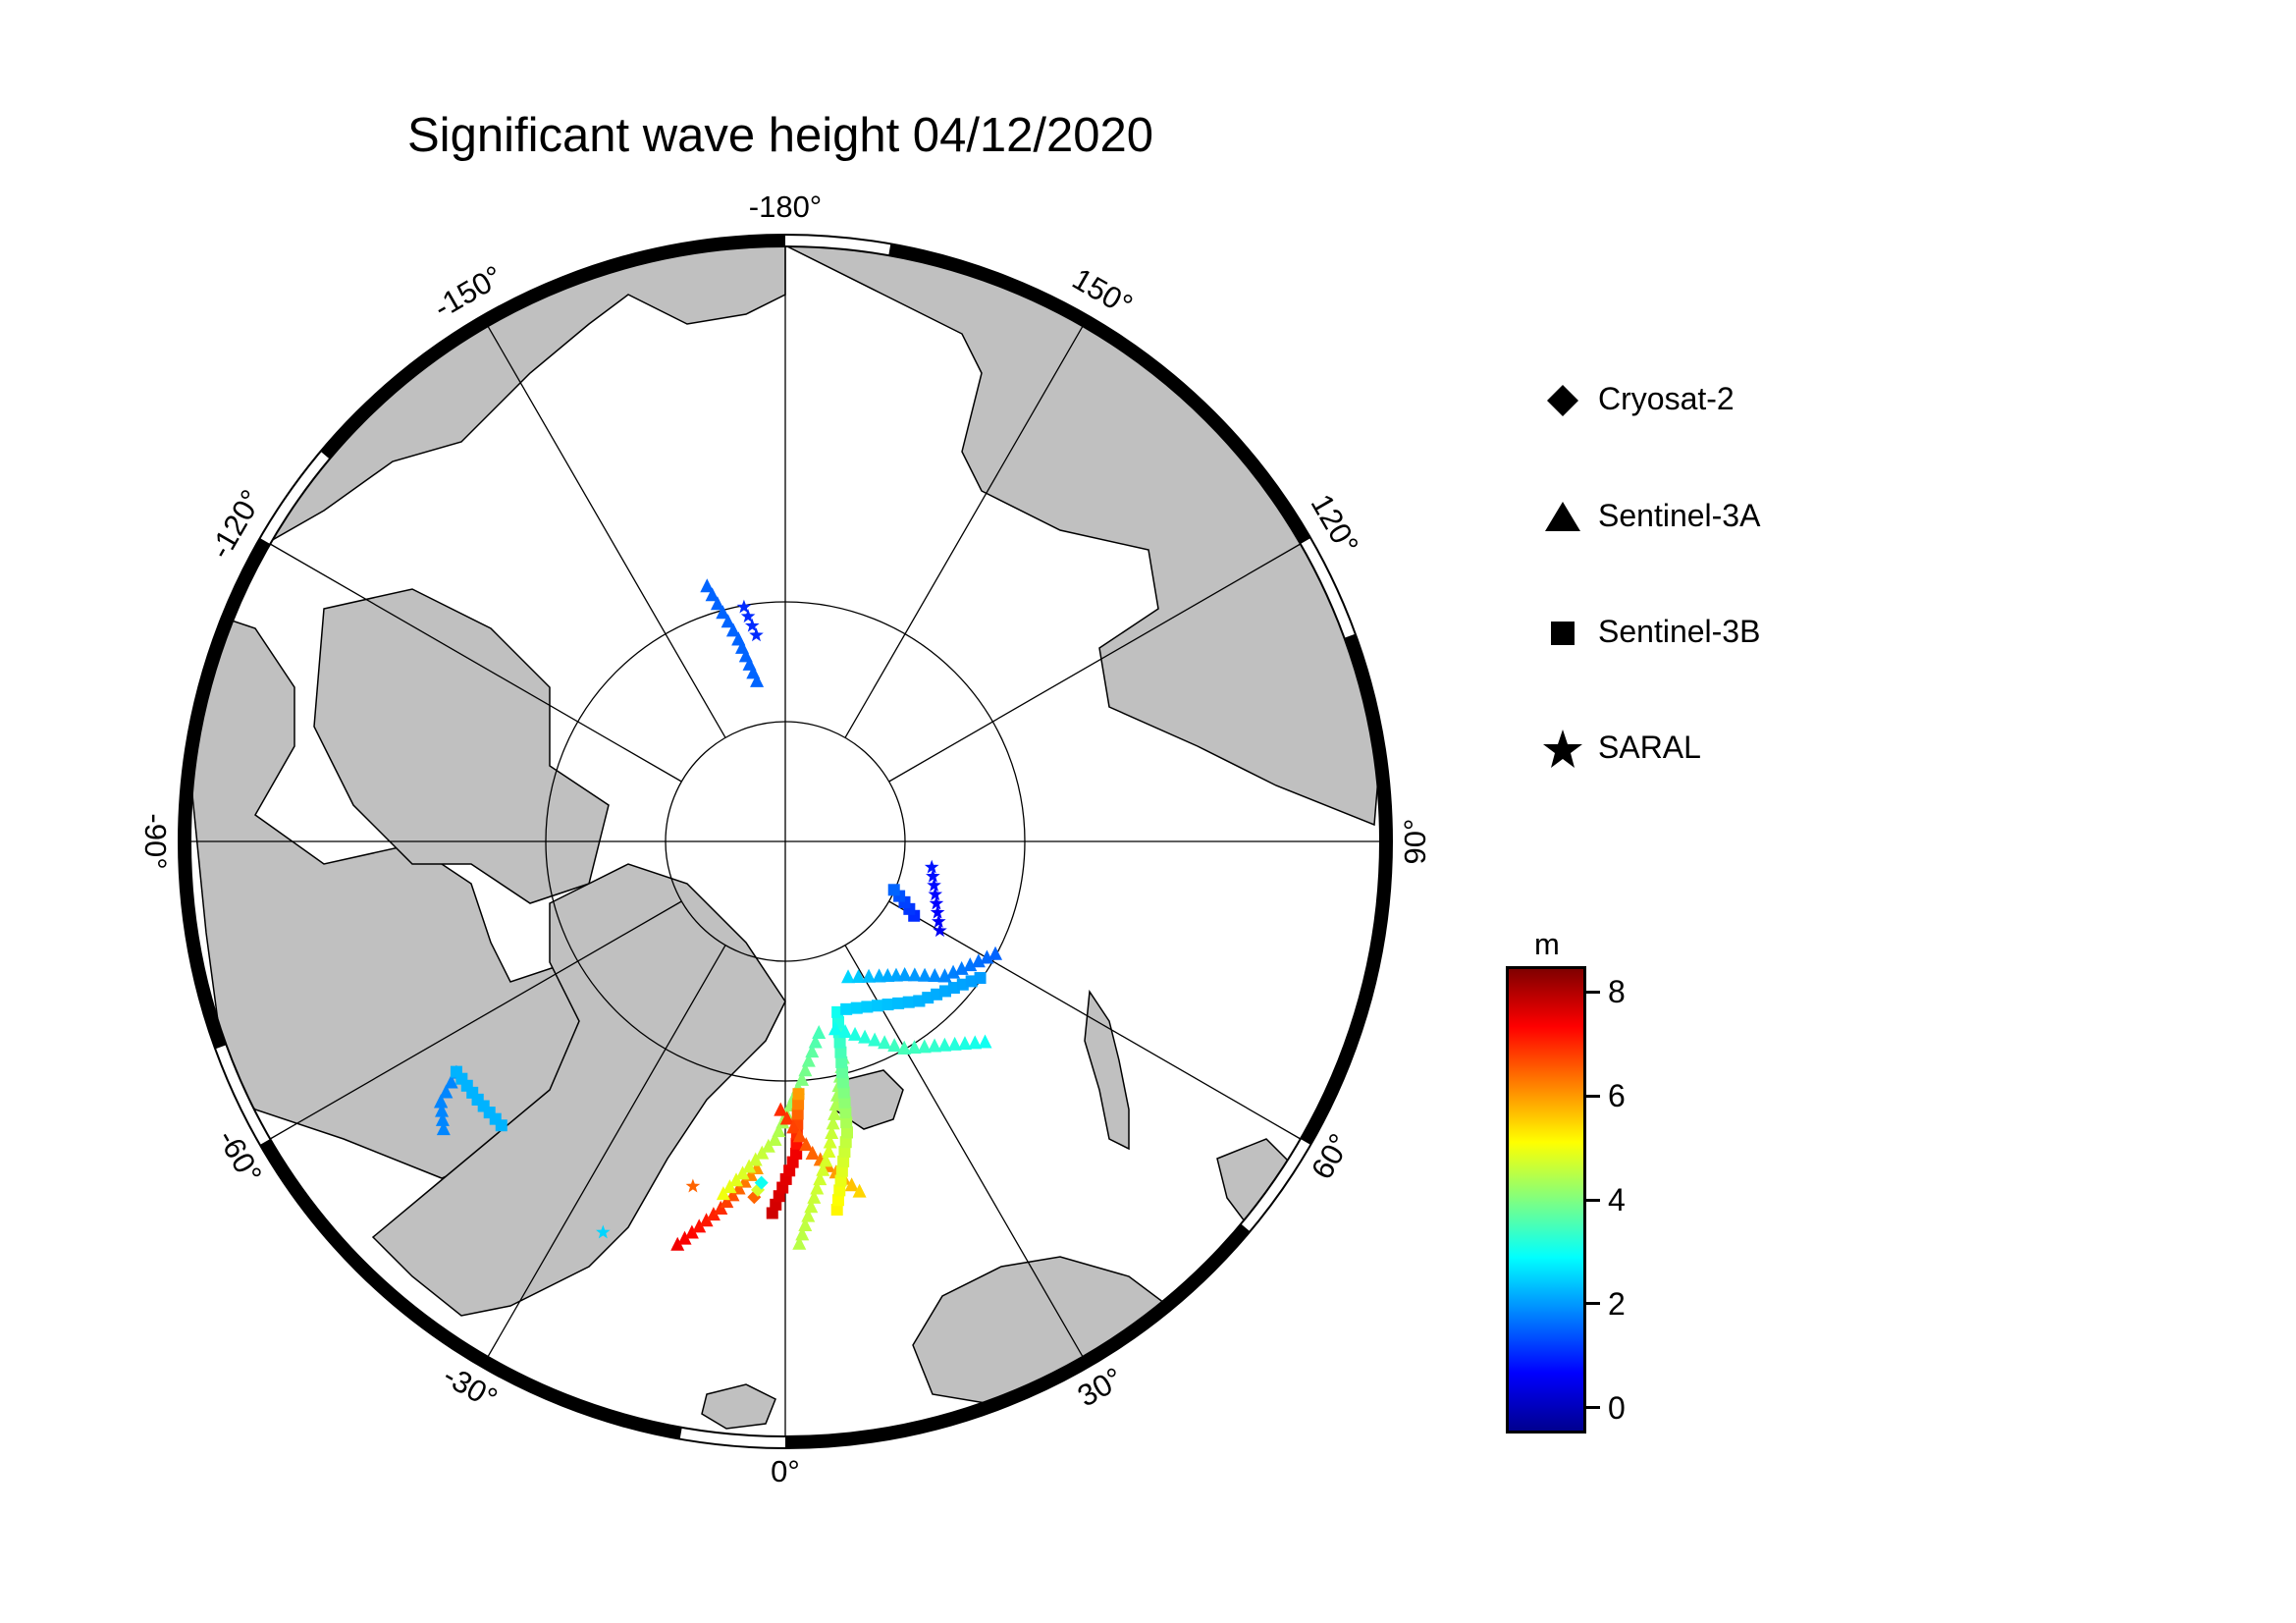 The image size is (2296, 1623). Describe the element at coordinates (1335, 524) in the screenshot. I see `longitude-label: 120°` at that location.